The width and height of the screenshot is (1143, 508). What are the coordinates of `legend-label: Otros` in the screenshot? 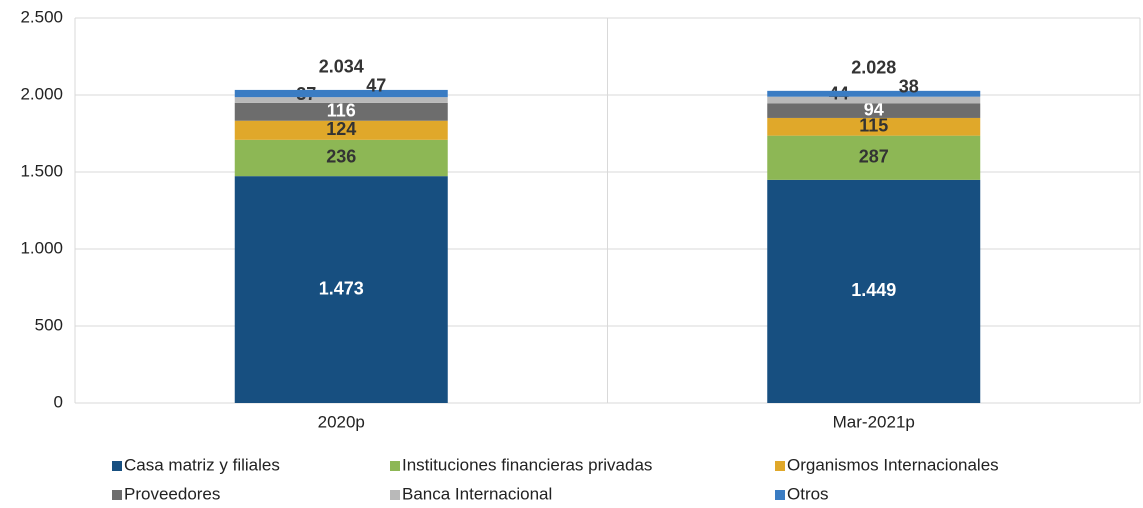 It's located at (808, 493).